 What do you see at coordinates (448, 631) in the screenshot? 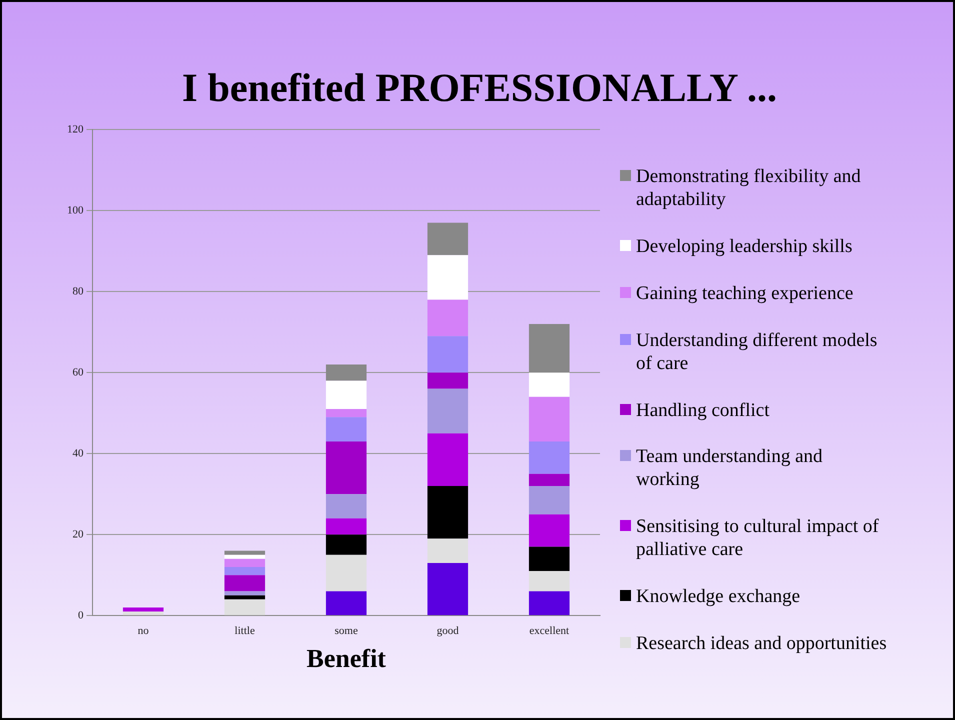
I see `x-tick-label: good` at bounding box center [448, 631].